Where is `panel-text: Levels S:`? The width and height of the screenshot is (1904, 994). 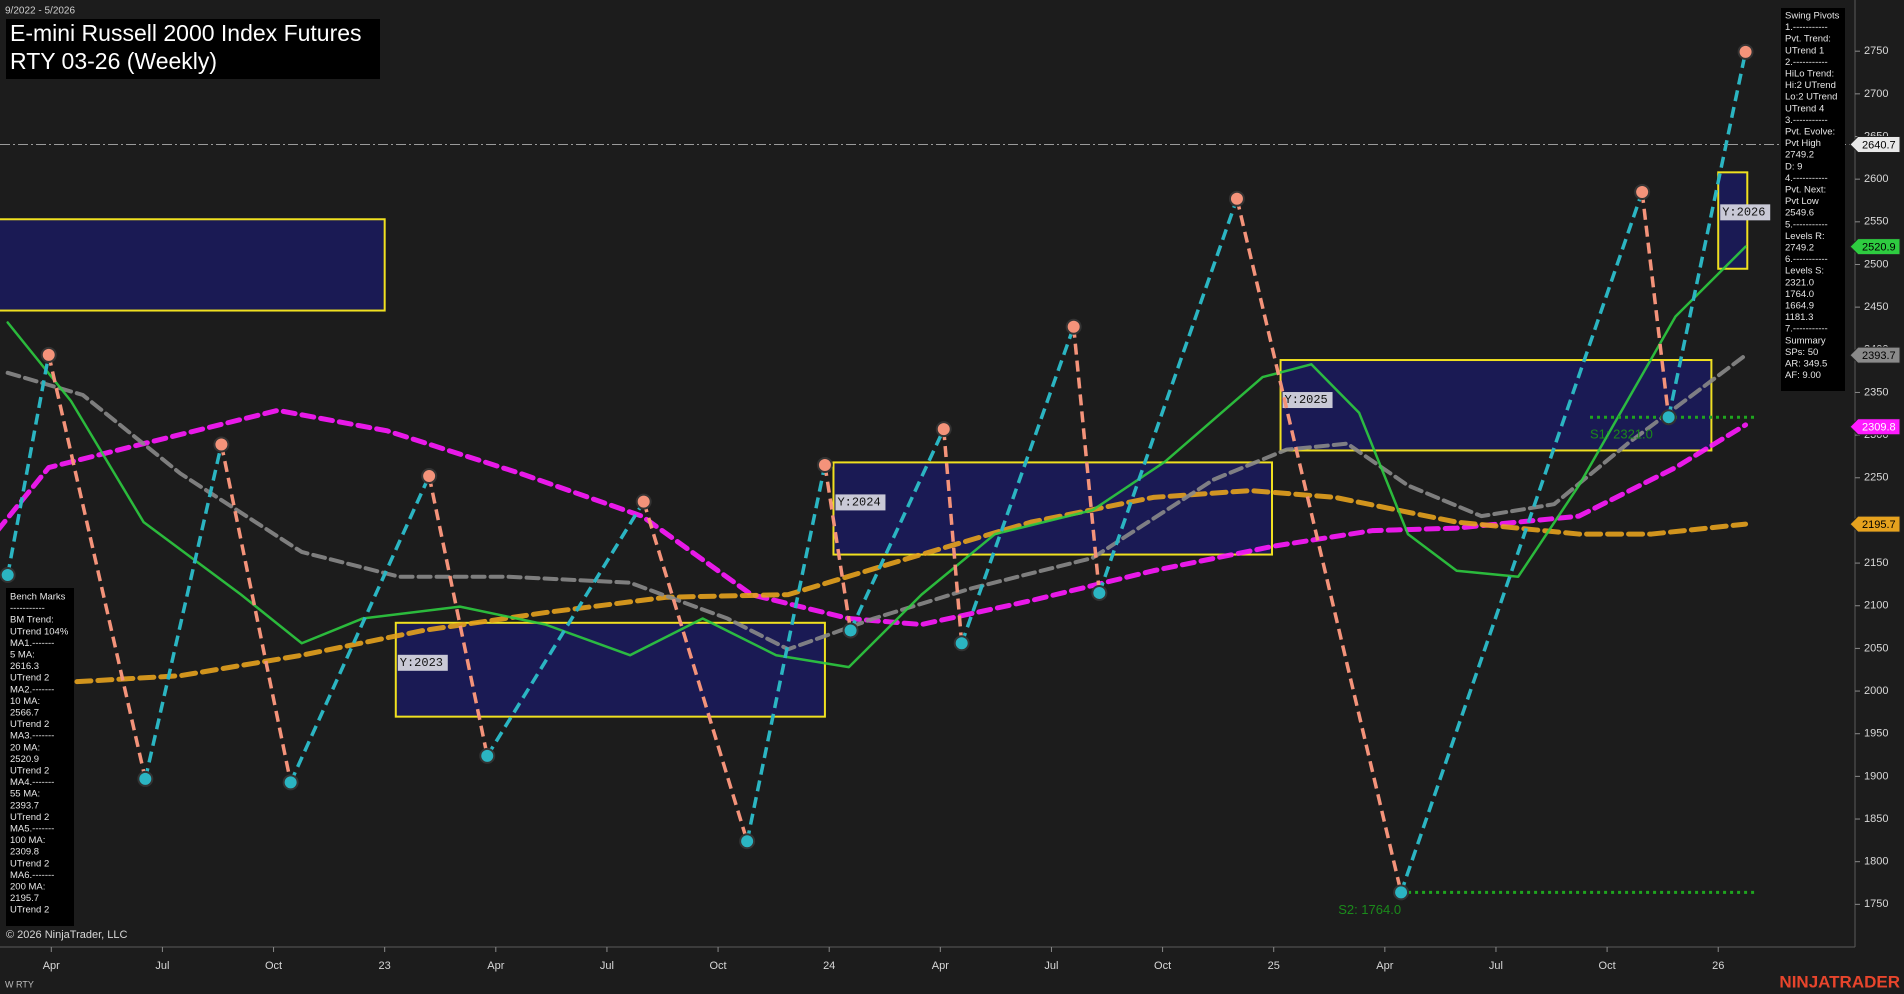
panel-text: Levels S: is located at coordinates (1804, 271).